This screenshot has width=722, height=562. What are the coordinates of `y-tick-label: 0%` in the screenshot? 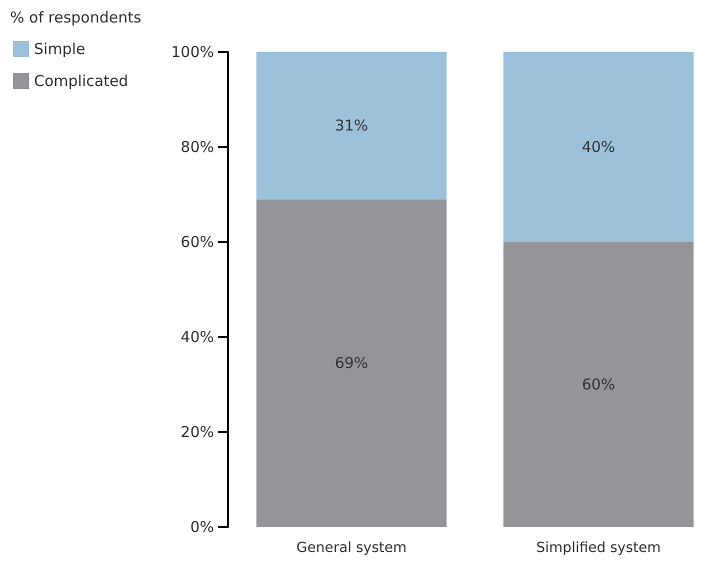 It's located at (202, 527).